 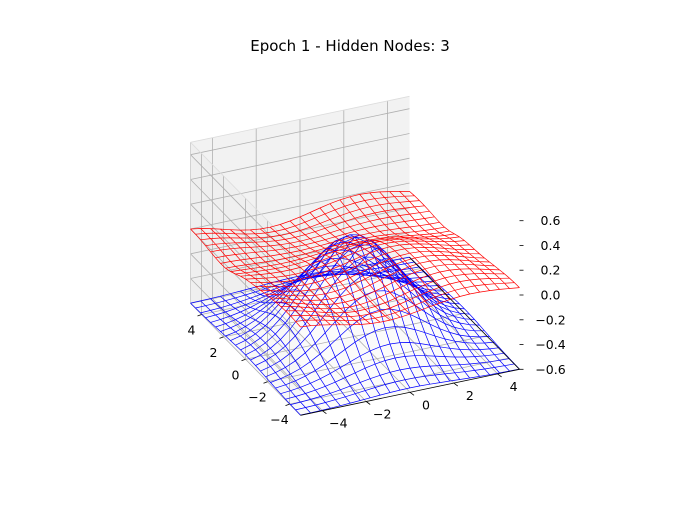 What do you see at coordinates (236, 374) in the screenshot?
I see `x-tick-label: 0` at bounding box center [236, 374].